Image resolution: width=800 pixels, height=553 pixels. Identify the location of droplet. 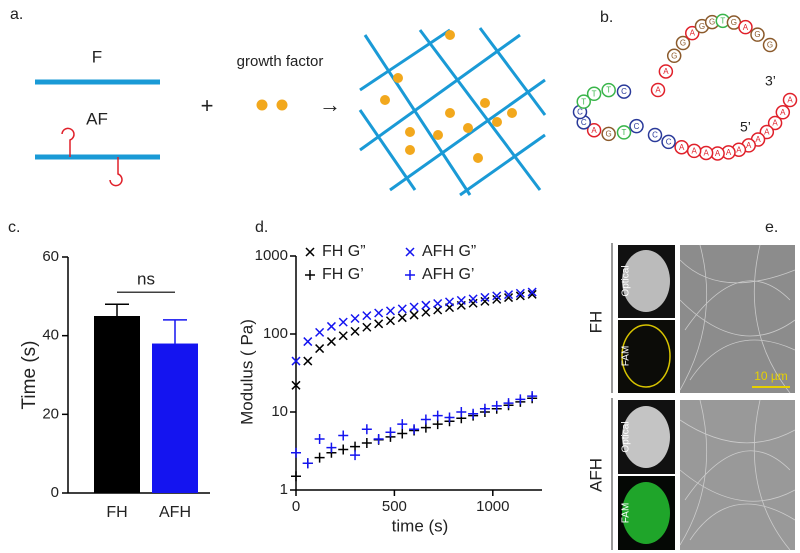
(646, 356).